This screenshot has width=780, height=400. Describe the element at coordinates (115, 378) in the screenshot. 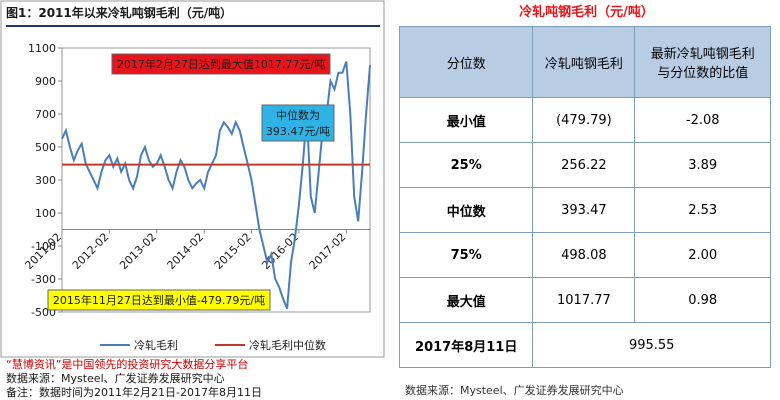

I see `footnote: 数据来源：Mysteel、广发证券发展研究中心` at that location.